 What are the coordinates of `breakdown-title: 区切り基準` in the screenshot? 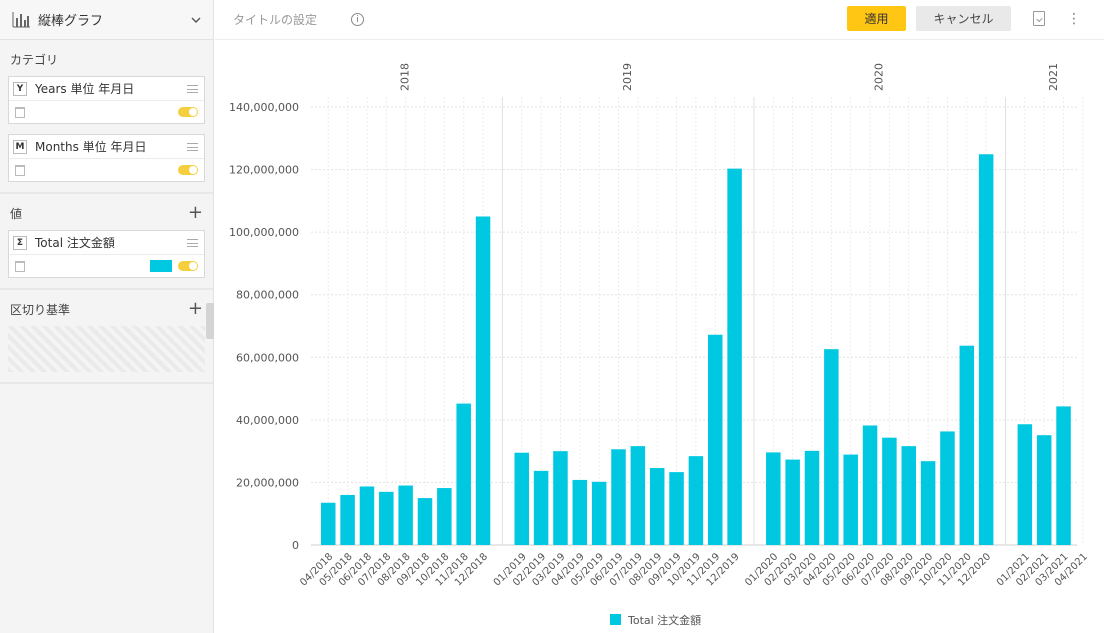 It's located at (40, 309).